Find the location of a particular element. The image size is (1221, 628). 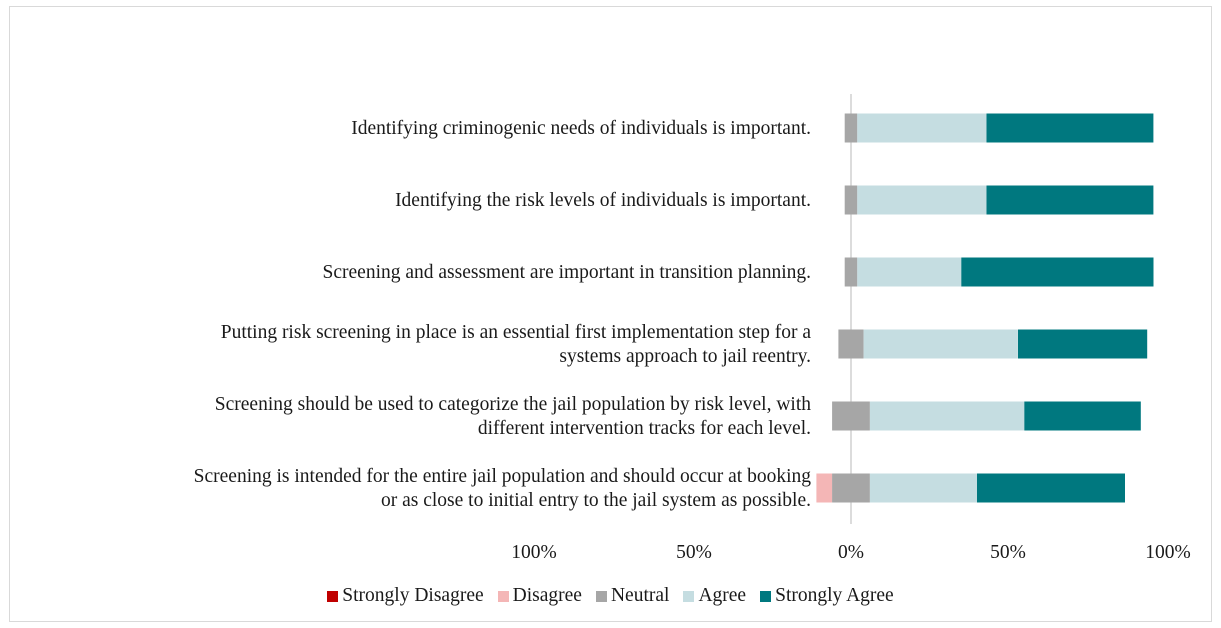

legend-item-agree: Agree is located at coordinates (714, 596).